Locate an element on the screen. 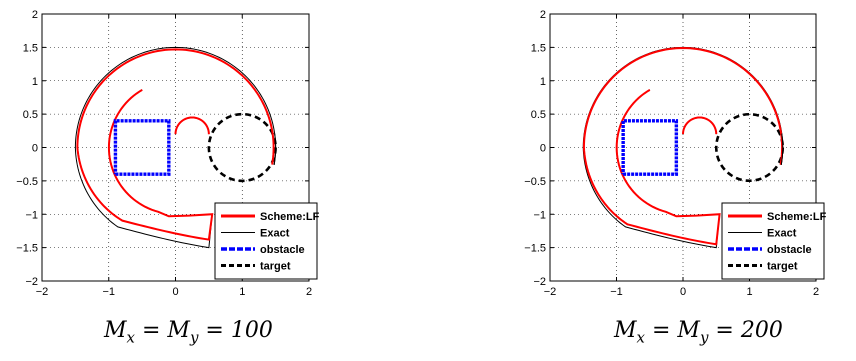 This screenshot has width=856, height=361. caption-left: Mx = My = 100 is located at coordinates (188, 332).